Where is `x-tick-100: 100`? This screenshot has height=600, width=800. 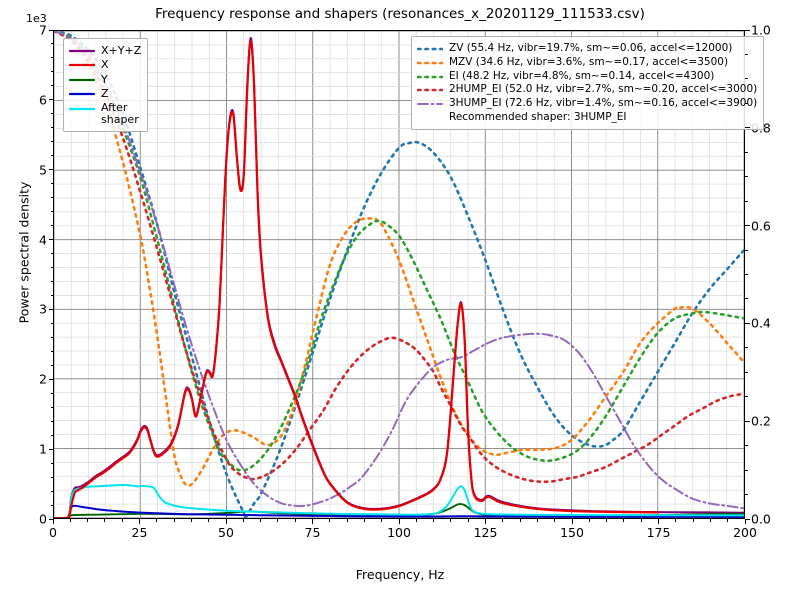
x-tick-100: 100 is located at coordinates (399, 532).